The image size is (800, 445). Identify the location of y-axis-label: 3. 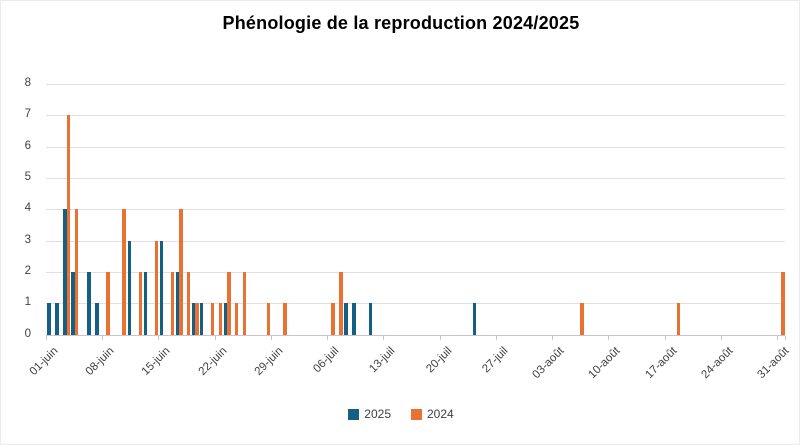
(27, 239).